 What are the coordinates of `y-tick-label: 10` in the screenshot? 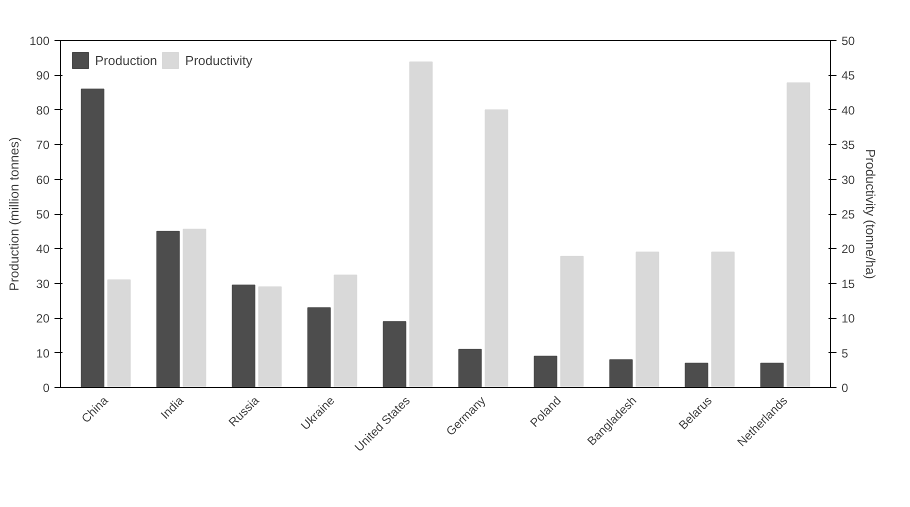 It's located at (43, 353).